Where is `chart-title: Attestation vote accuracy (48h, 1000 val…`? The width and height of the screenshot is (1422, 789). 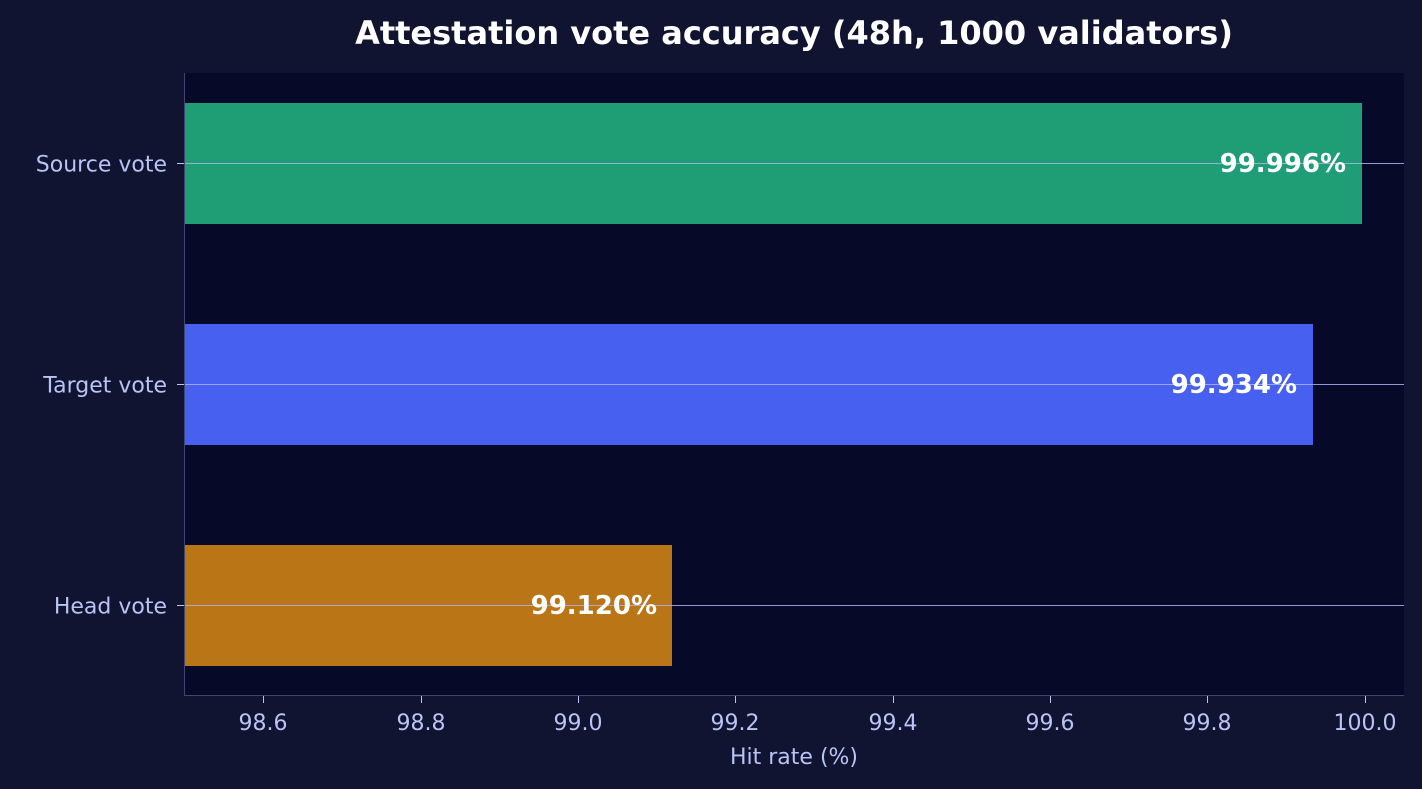 chart-title: Attestation vote accuracy (48h, 1000 val… is located at coordinates (794, 33).